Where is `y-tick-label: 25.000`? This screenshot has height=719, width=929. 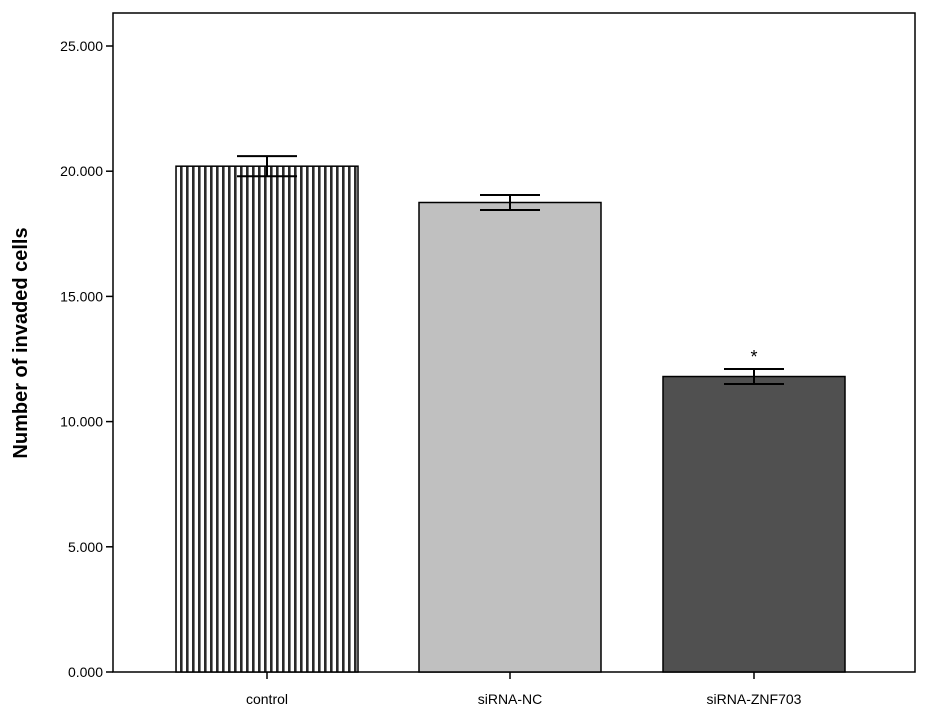 y-tick-label: 25.000 is located at coordinates (81, 46).